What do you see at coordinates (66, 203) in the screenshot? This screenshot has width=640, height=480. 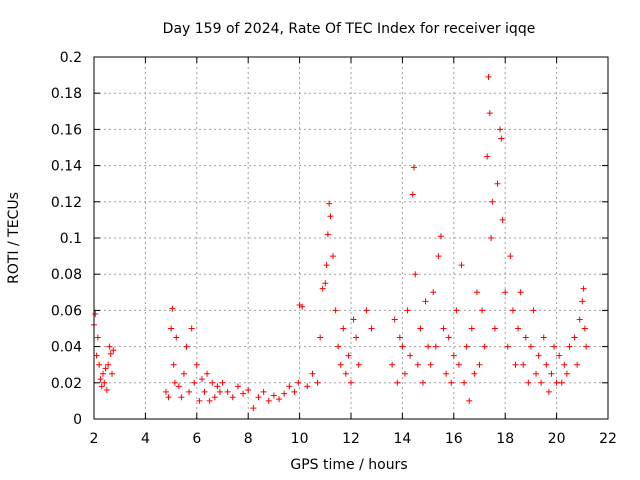 I see `y-tick-label: 0.12` at bounding box center [66, 203].